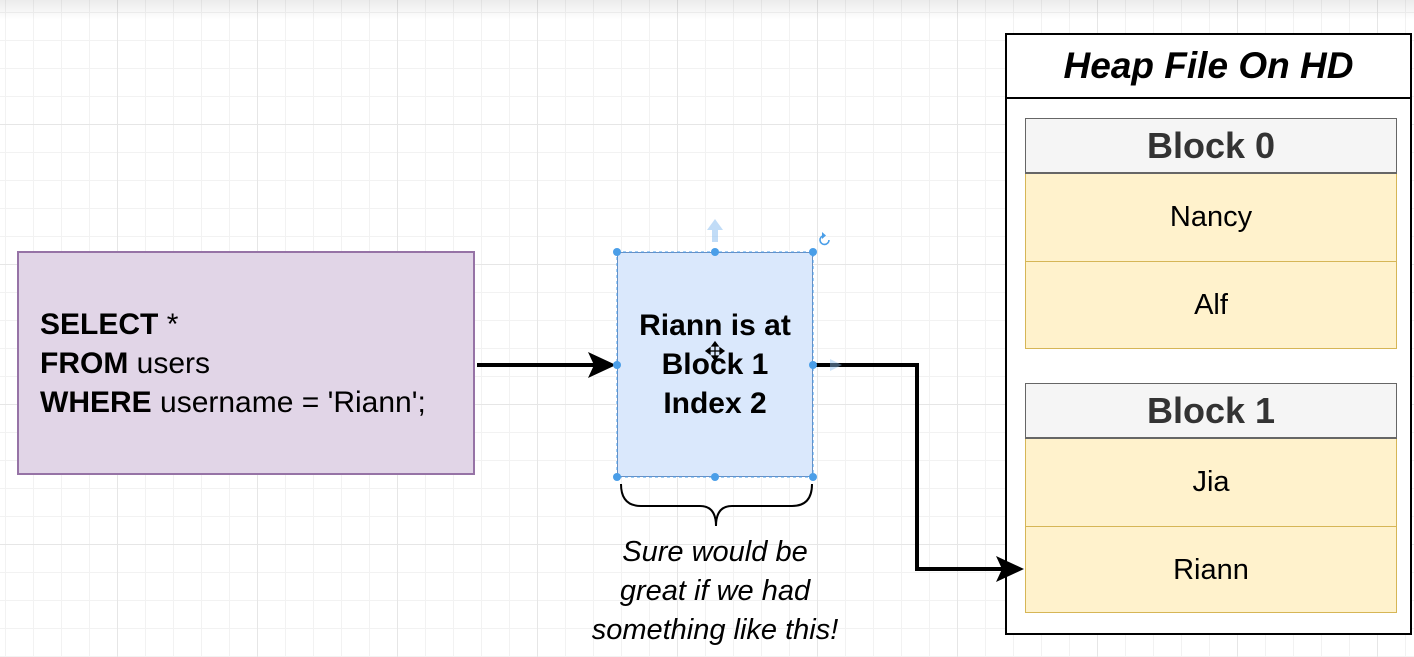 The width and height of the screenshot is (1414, 657). What do you see at coordinates (256, 324) in the screenshot?
I see `sql-line-select: SELECT *` at bounding box center [256, 324].